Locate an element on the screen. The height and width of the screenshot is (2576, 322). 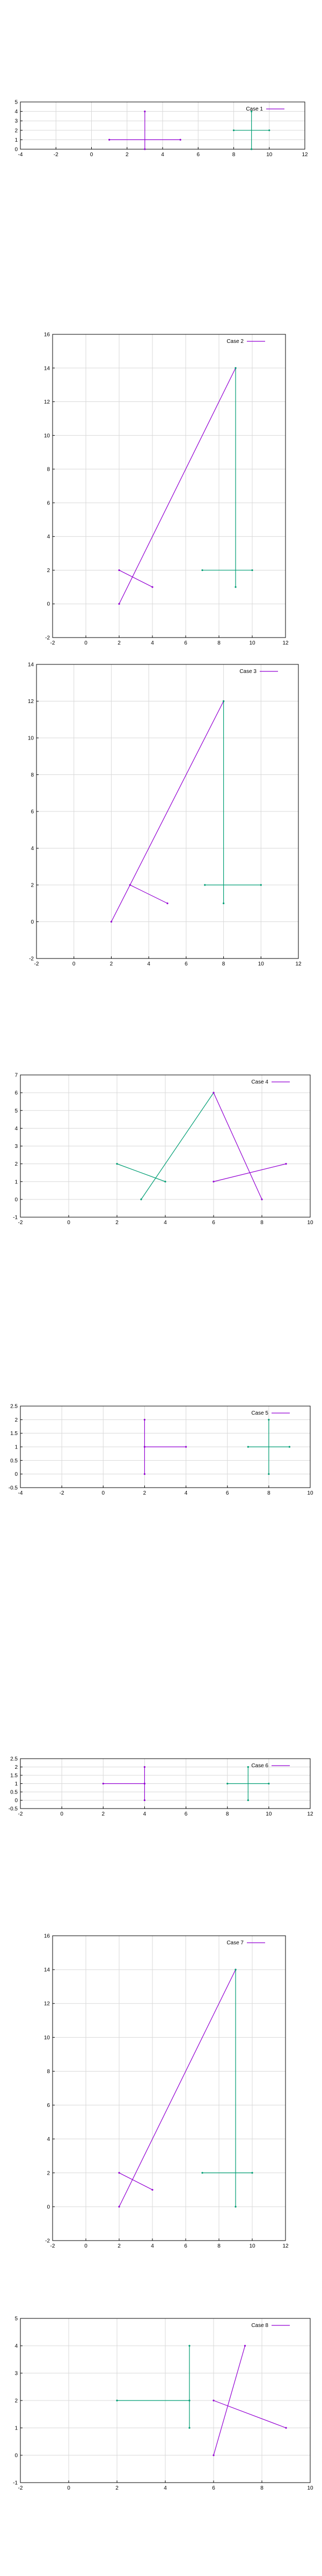
y-tick-label: 8 is located at coordinates (32, 775).